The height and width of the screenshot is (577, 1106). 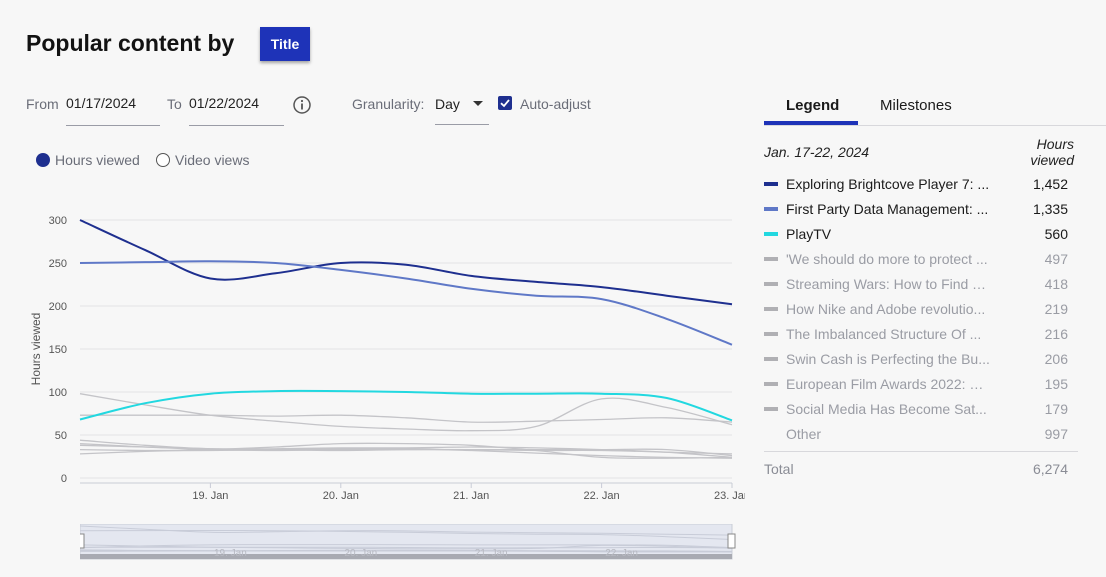 I want to click on column-header: Hours viewed, so click(x=1042, y=152).